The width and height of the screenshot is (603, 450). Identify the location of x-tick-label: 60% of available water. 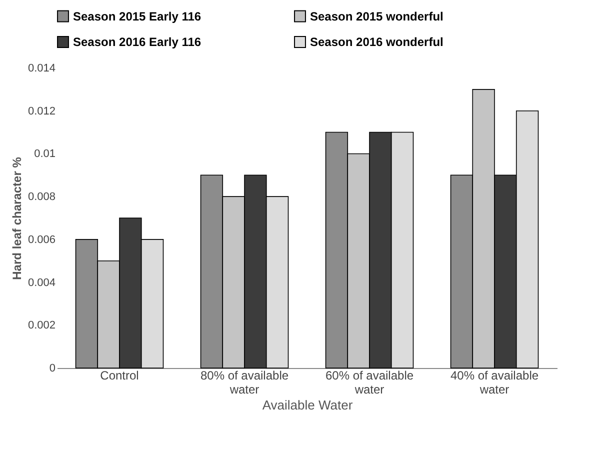
(369, 382).